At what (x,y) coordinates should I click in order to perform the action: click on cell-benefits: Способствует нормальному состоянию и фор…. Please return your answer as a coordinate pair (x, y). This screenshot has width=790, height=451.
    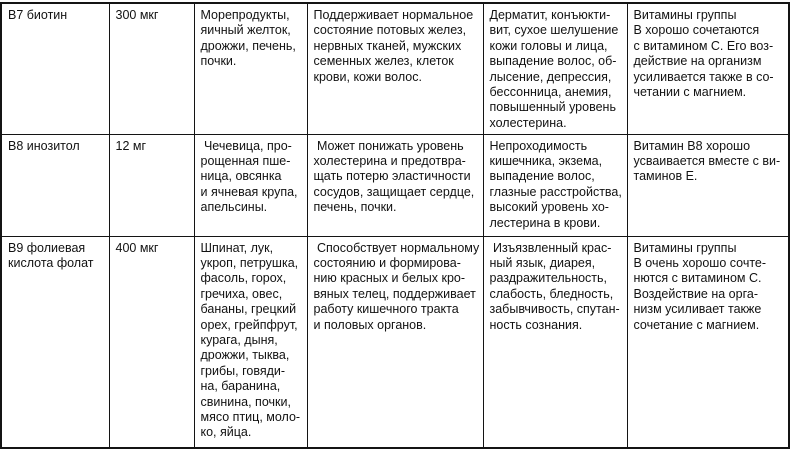
    Looking at the image, I should click on (395, 342).